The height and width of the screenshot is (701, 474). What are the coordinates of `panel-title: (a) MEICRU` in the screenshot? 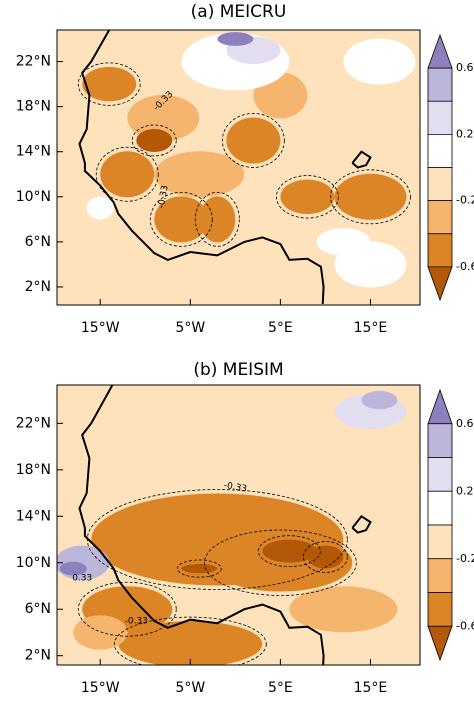 It's located at (239, 12).